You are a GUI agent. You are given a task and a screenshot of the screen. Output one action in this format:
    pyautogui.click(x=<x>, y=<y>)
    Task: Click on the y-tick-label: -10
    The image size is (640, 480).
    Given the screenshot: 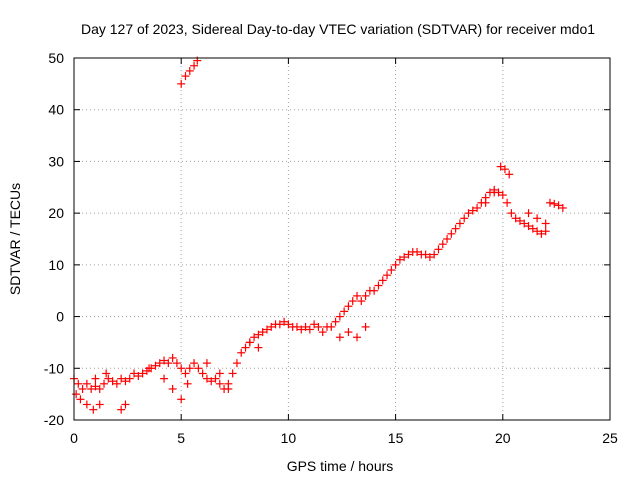 What is the action you would take?
    pyautogui.click(x=54, y=368)
    